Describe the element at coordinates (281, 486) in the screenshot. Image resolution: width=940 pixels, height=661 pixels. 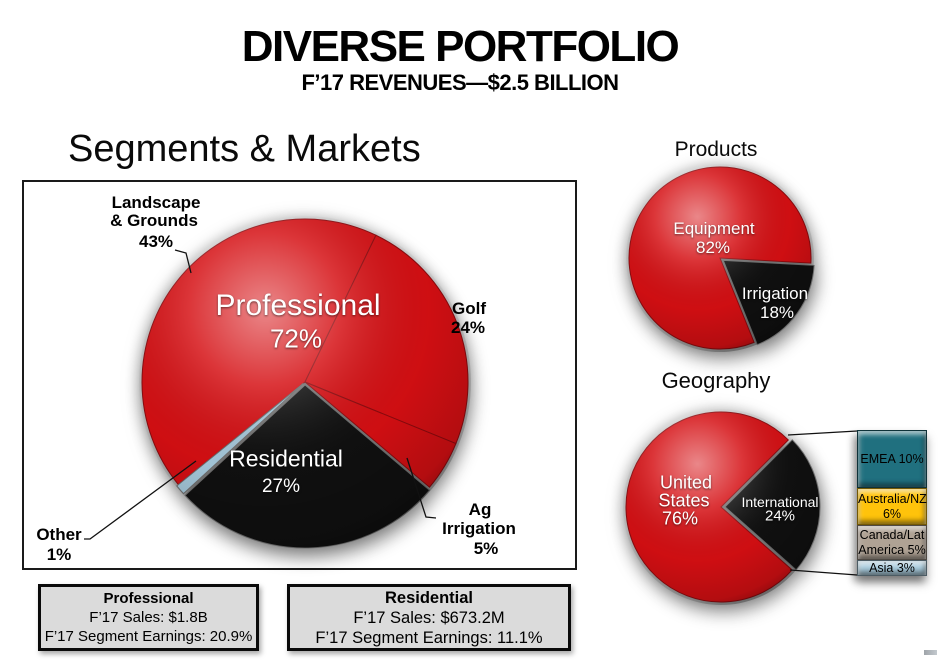
I see `label-residential-pct: 27%` at that location.